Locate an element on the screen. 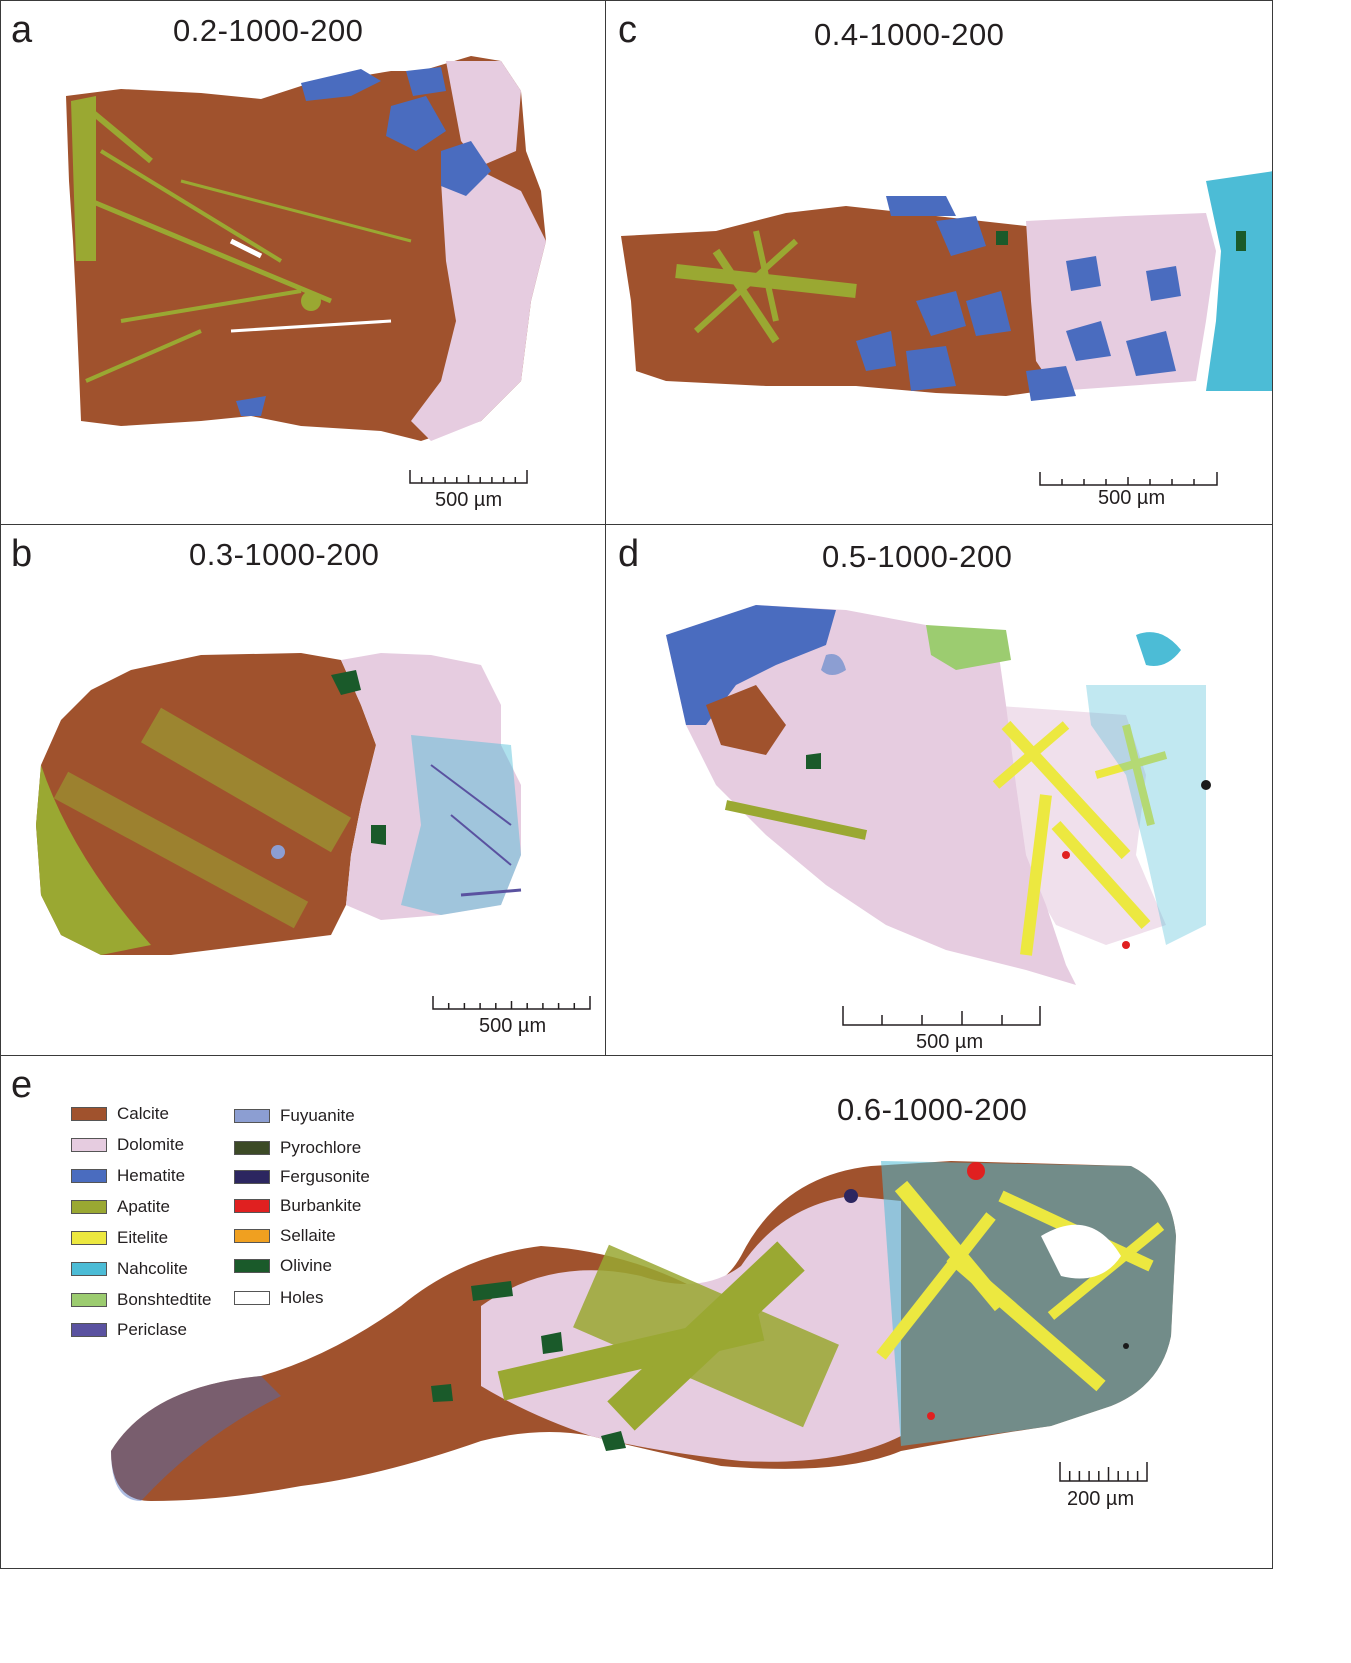  legend-item-burbankite: Burbankite is located at coordinates (297, 1206).